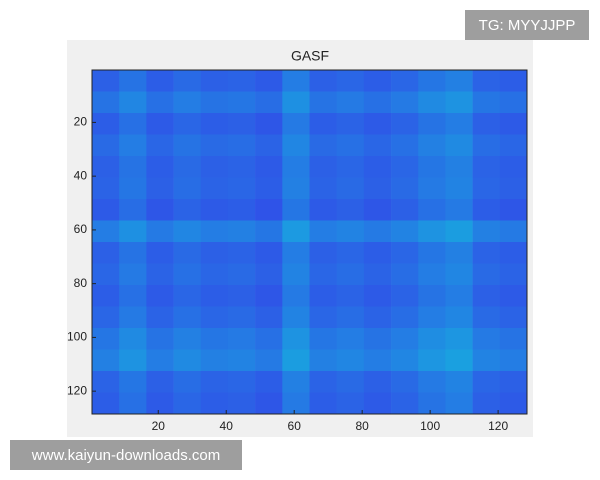  What do you see at coordinates (159, 426) in the screenshot?
I see `x-tick-label: 20` at bounding box center [159, 426].